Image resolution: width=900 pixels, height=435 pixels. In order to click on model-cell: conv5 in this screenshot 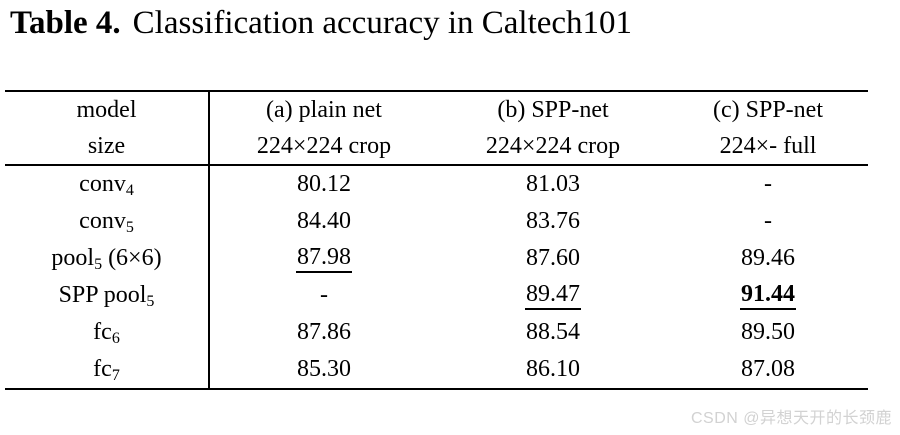, I will do `click(107, 221)`.